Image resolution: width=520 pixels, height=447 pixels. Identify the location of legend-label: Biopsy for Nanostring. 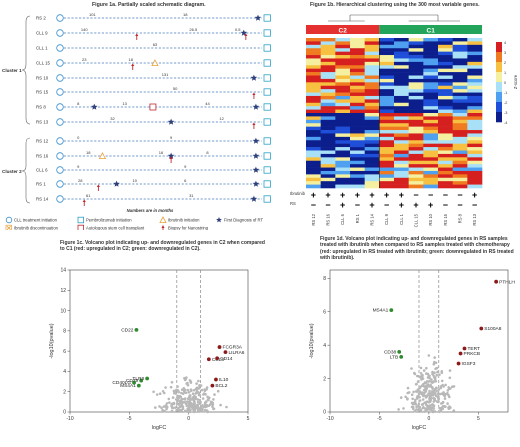
(188, 228).